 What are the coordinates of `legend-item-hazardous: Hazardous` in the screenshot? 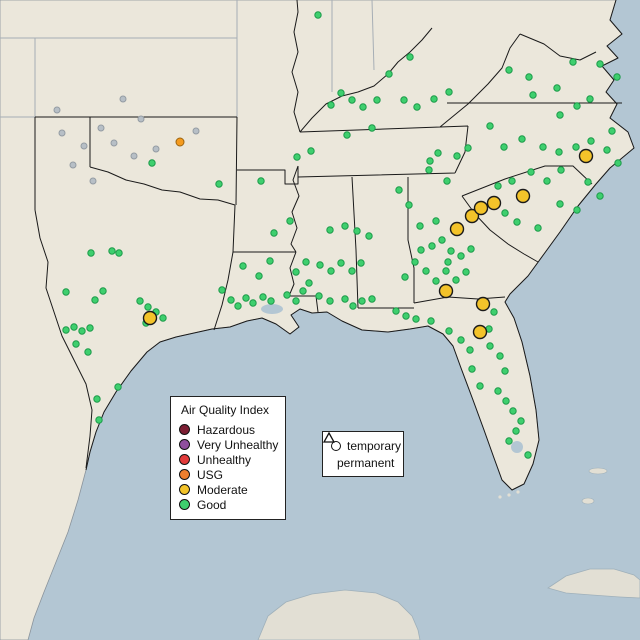 It's located at (227, 429).